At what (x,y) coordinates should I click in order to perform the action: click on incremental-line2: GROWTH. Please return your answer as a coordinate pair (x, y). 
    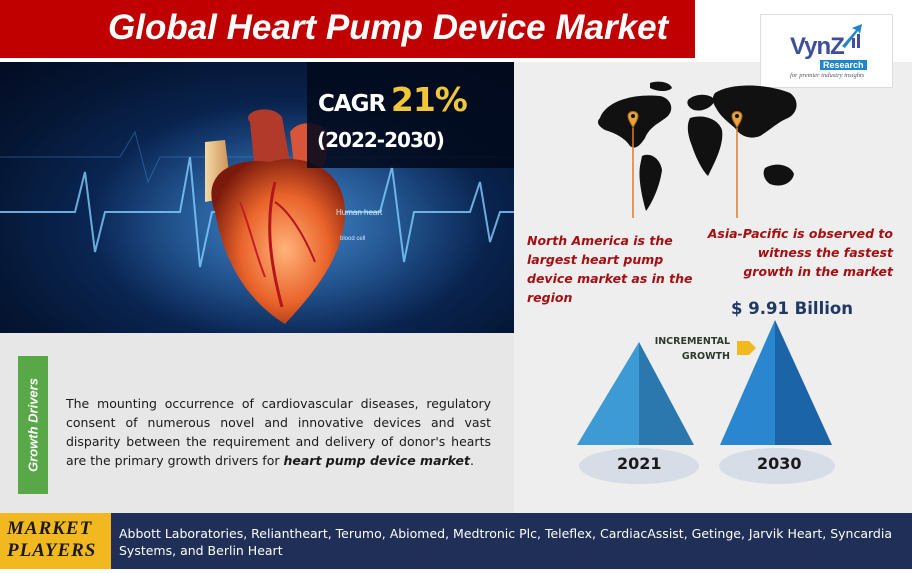
    Looking at the image, I should click on (705, 356).